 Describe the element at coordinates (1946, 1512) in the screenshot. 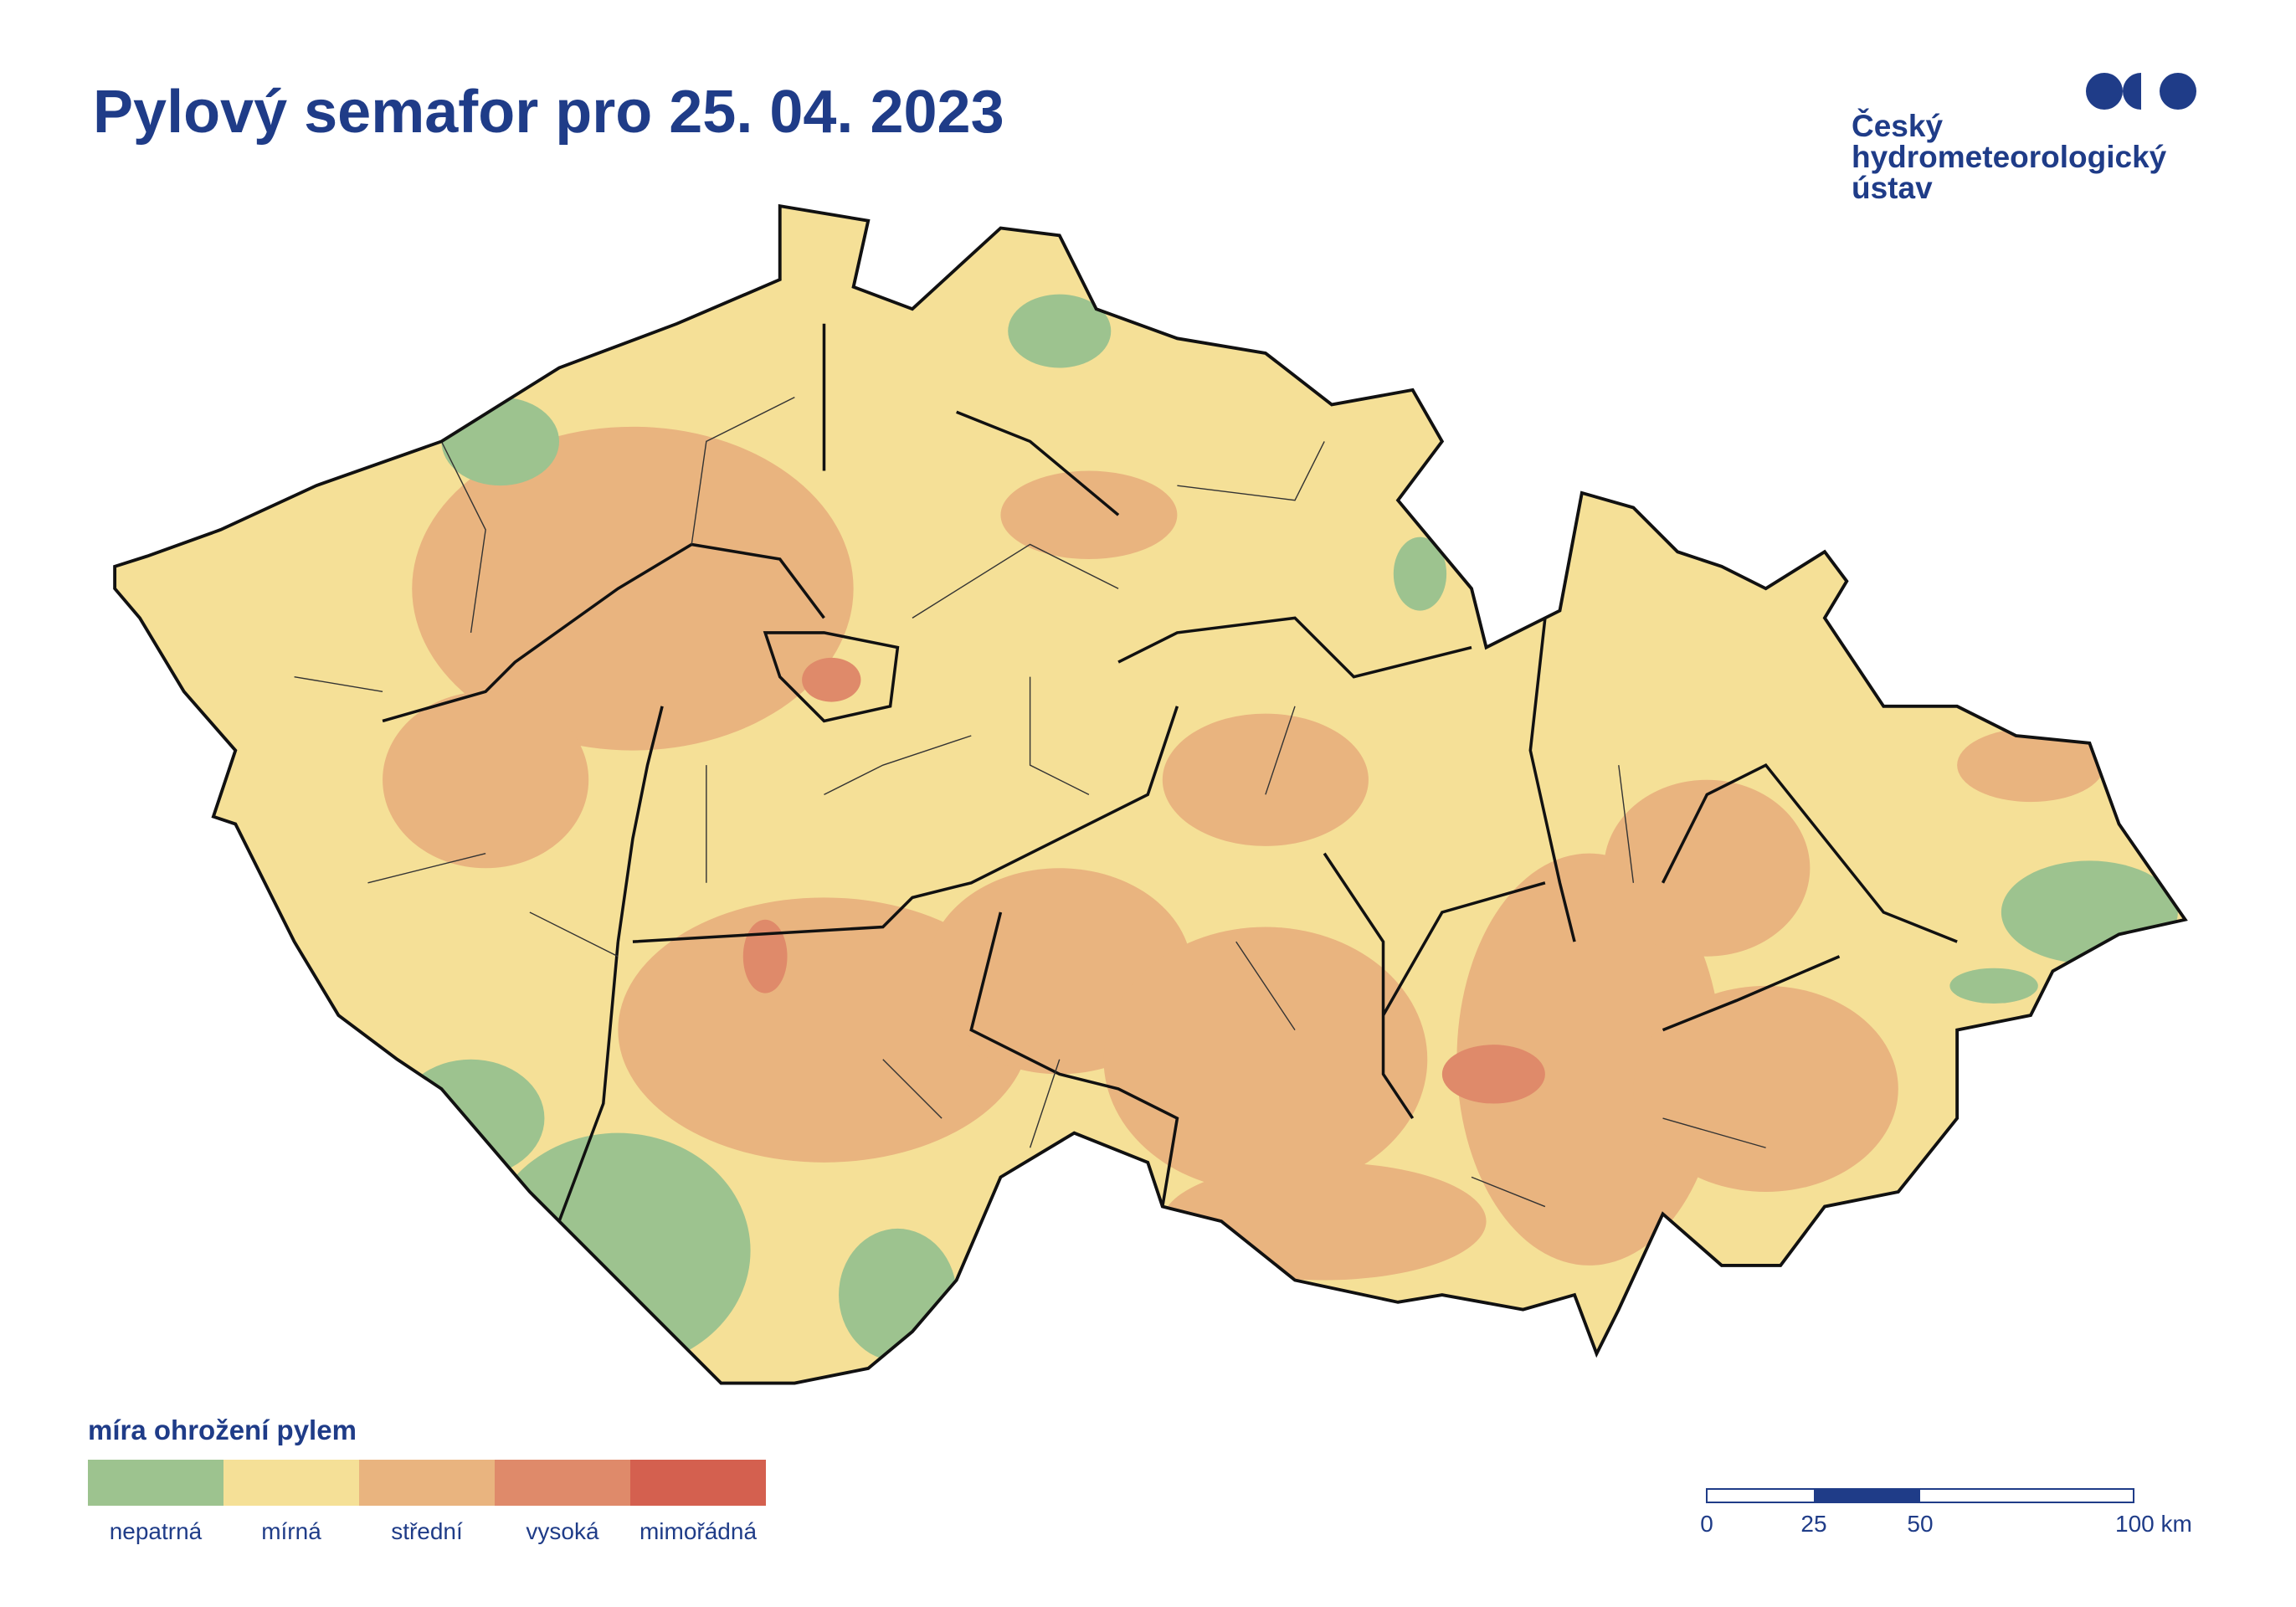

I see `scale-bar: 0 25 50 100 km` at that location.